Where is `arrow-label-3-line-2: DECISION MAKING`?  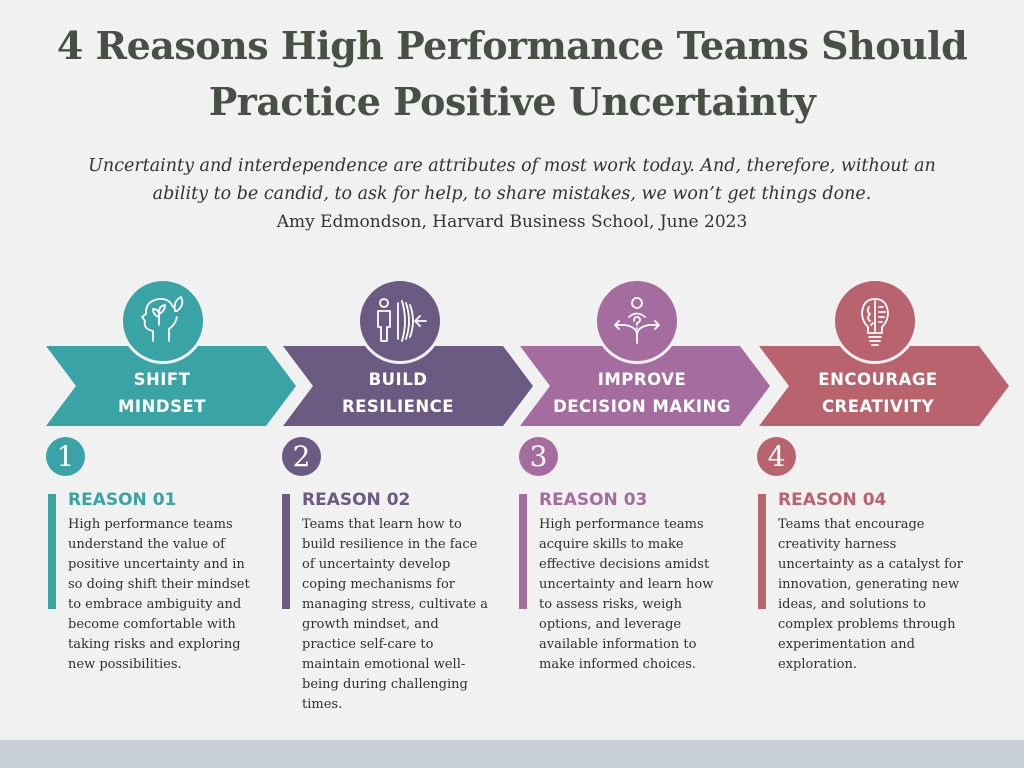 arrow-label-3-line-2: DECISION MAKING is located at coordinates (642, 406).